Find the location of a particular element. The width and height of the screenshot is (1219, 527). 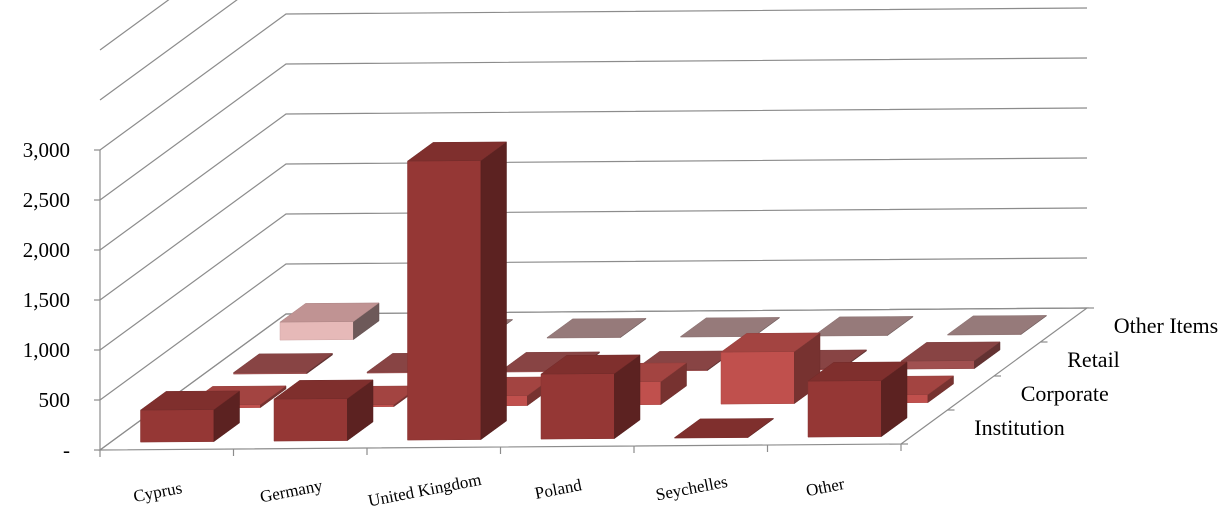

x-category-label: Other is located at coordinates (825, 487).